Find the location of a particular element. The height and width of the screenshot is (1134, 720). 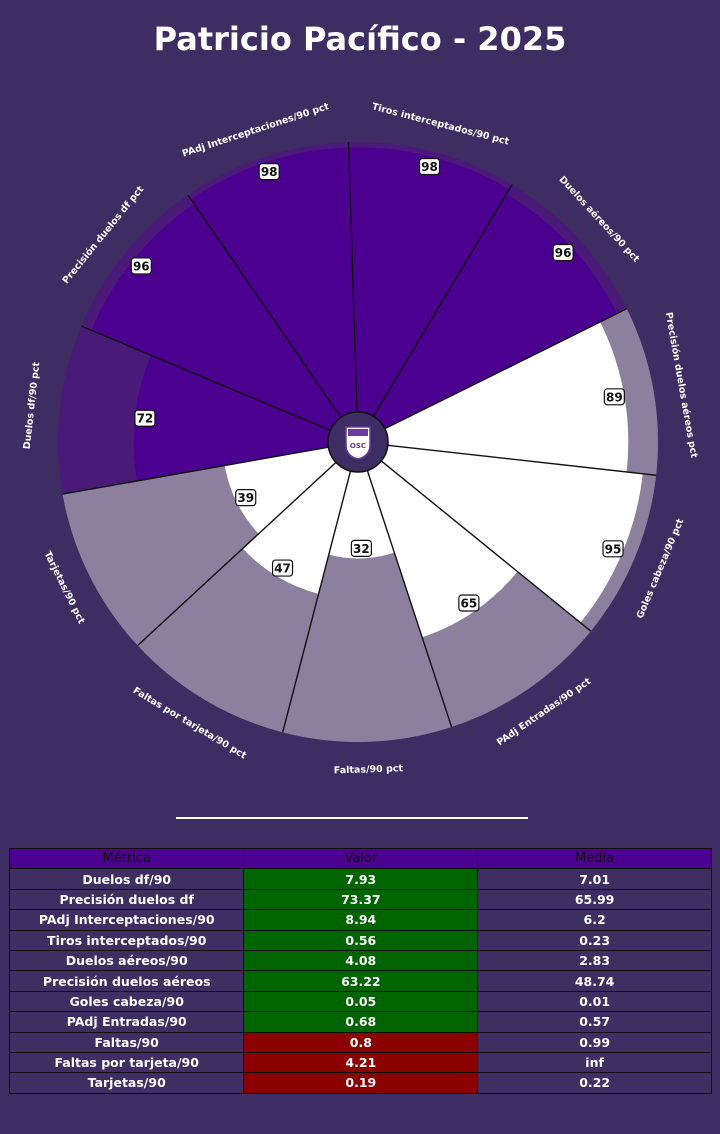

metric-cell: Tiros interceptados/90 is located at coordinates (126, 940).